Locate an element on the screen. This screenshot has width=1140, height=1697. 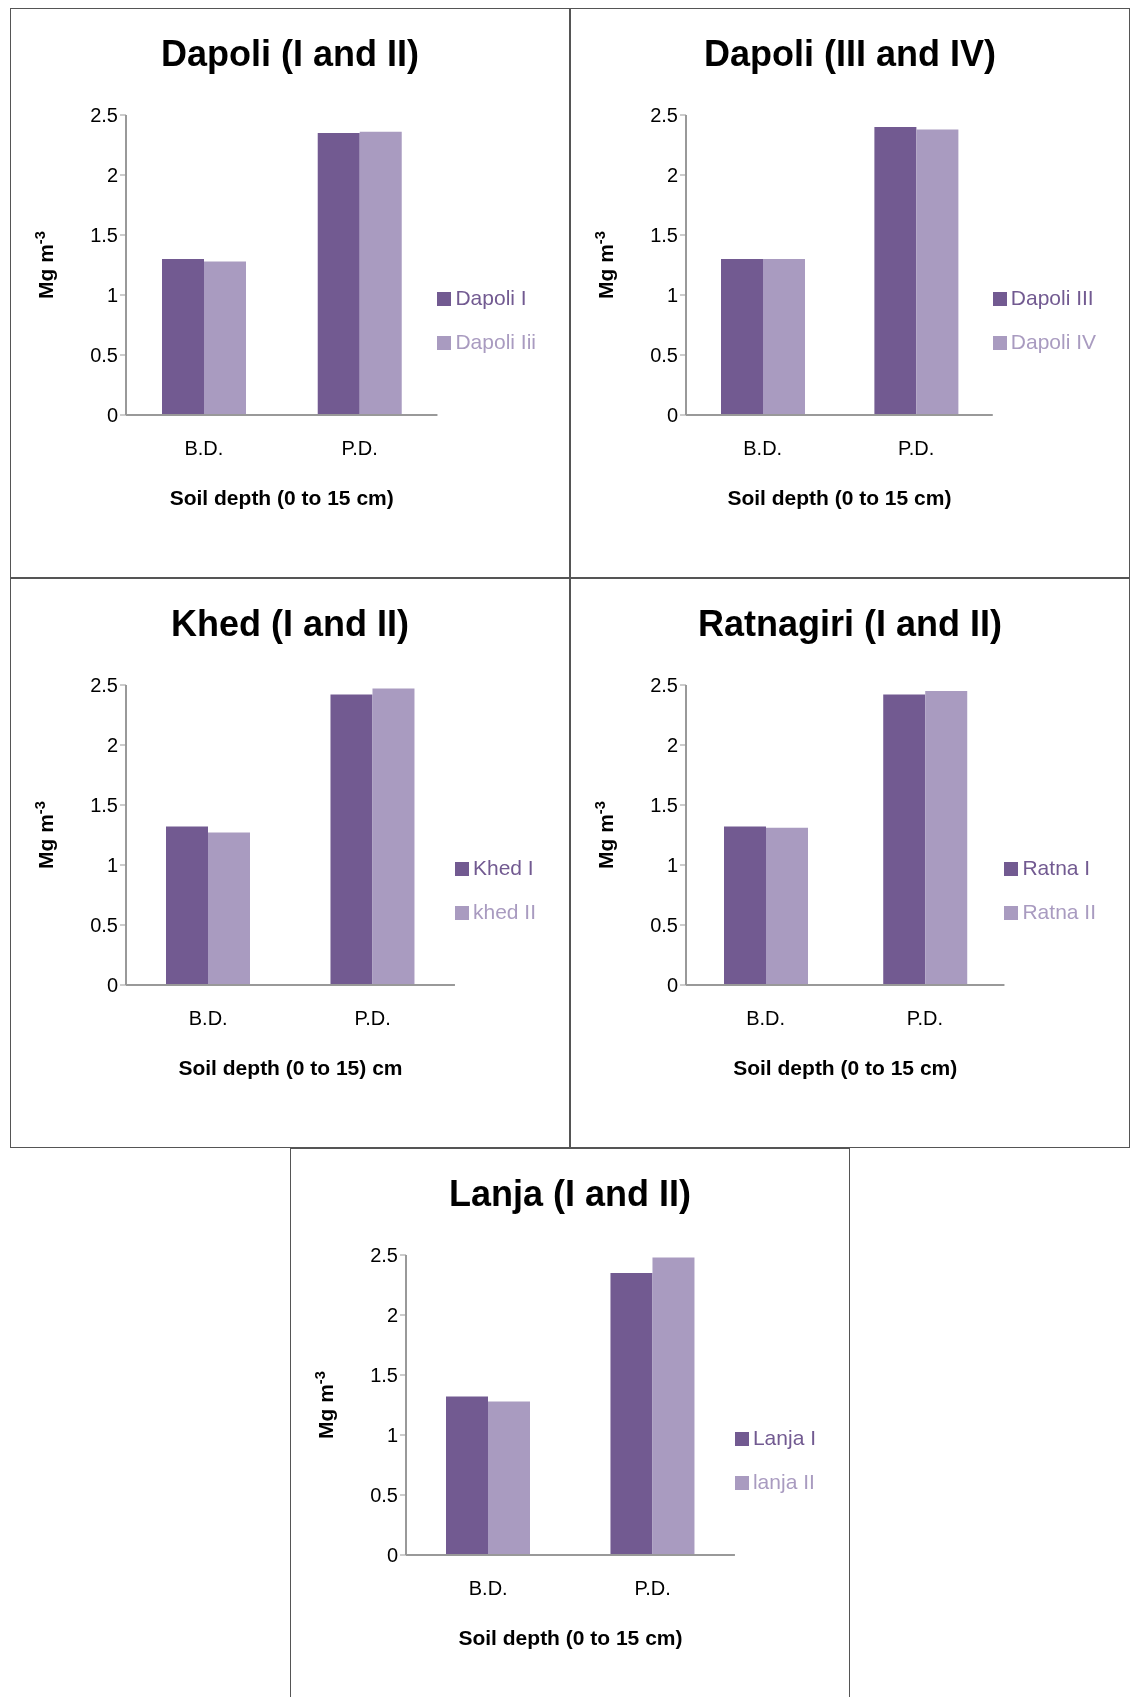
legend-label: Lanja I is located at coordinates (784, 1437).